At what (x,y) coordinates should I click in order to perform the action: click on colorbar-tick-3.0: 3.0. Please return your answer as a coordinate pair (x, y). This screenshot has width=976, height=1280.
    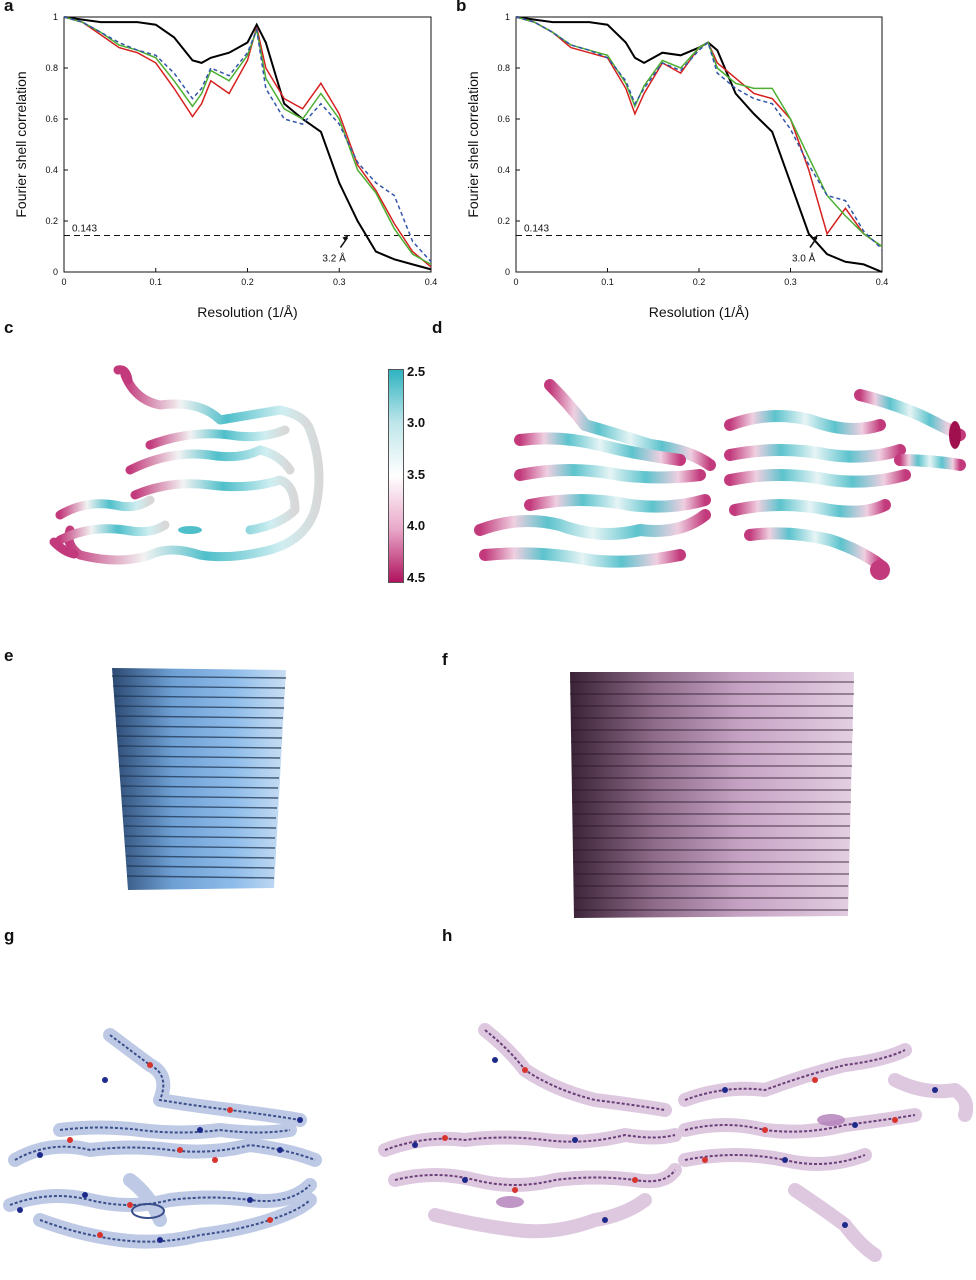
    Looking at the image, I should click on (416, 422).